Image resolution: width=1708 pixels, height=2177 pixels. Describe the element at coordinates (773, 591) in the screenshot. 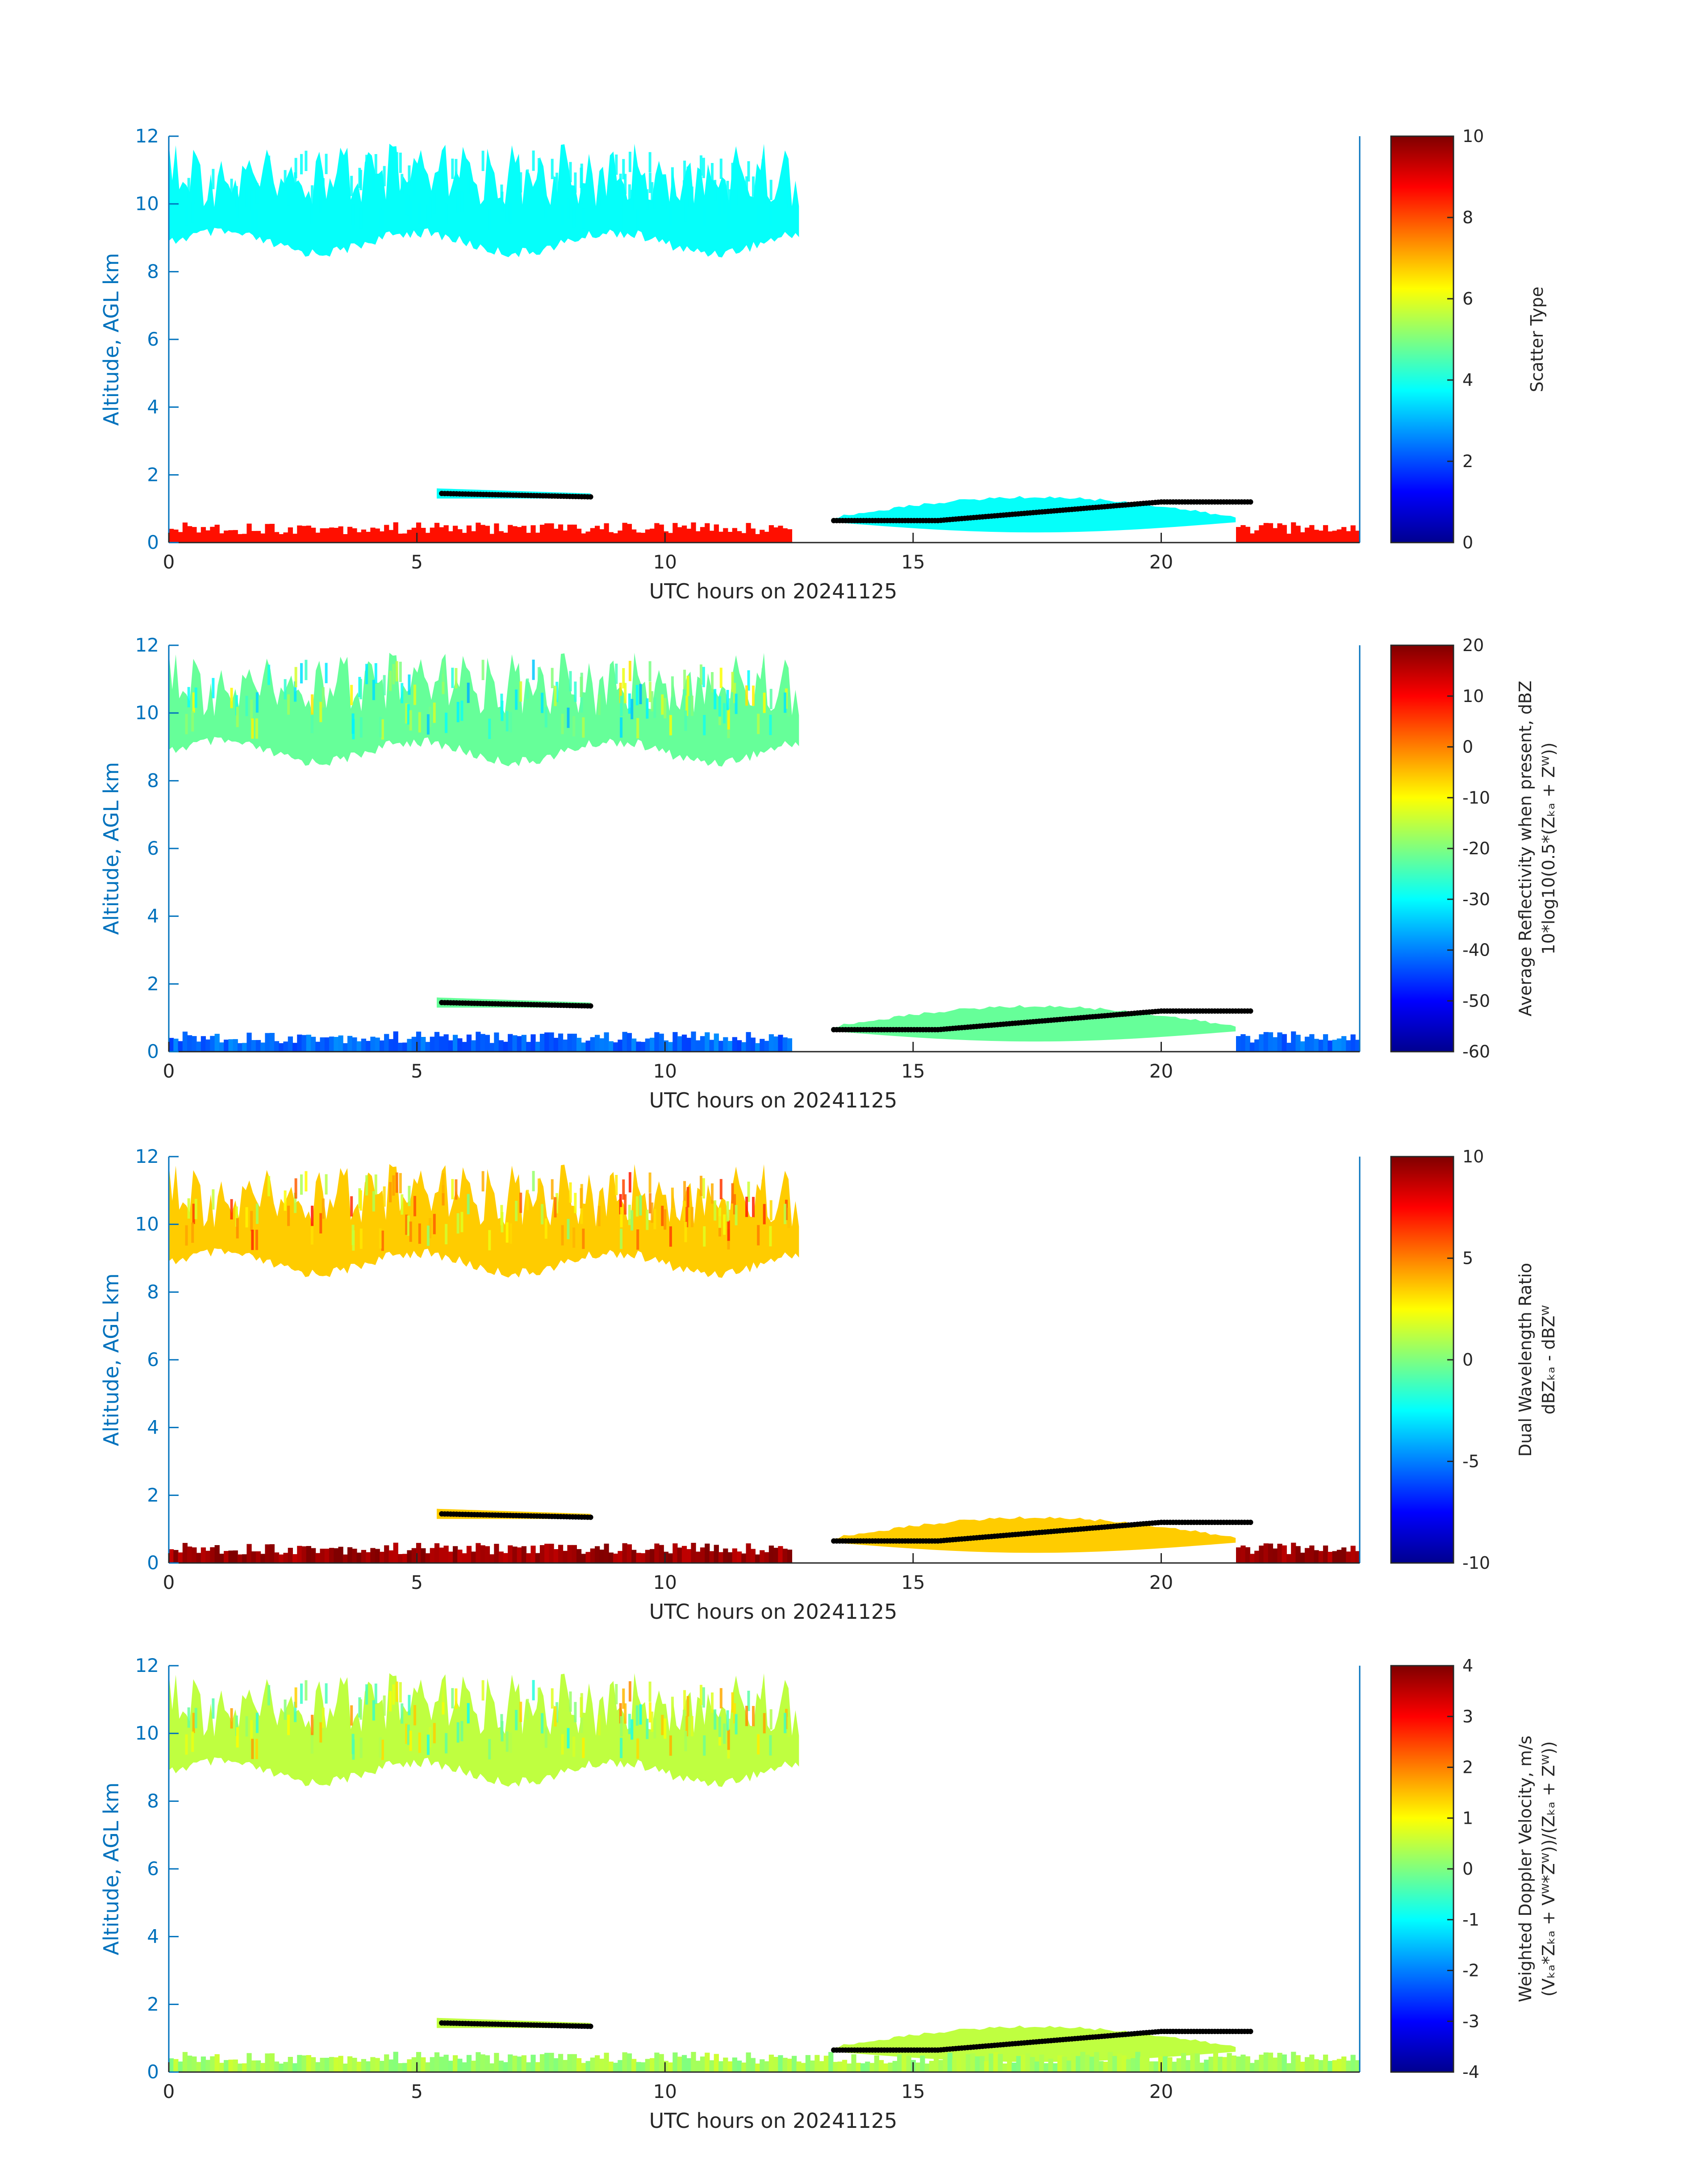

I see `x-axis-label: UTC hours on 20241125` at that location.